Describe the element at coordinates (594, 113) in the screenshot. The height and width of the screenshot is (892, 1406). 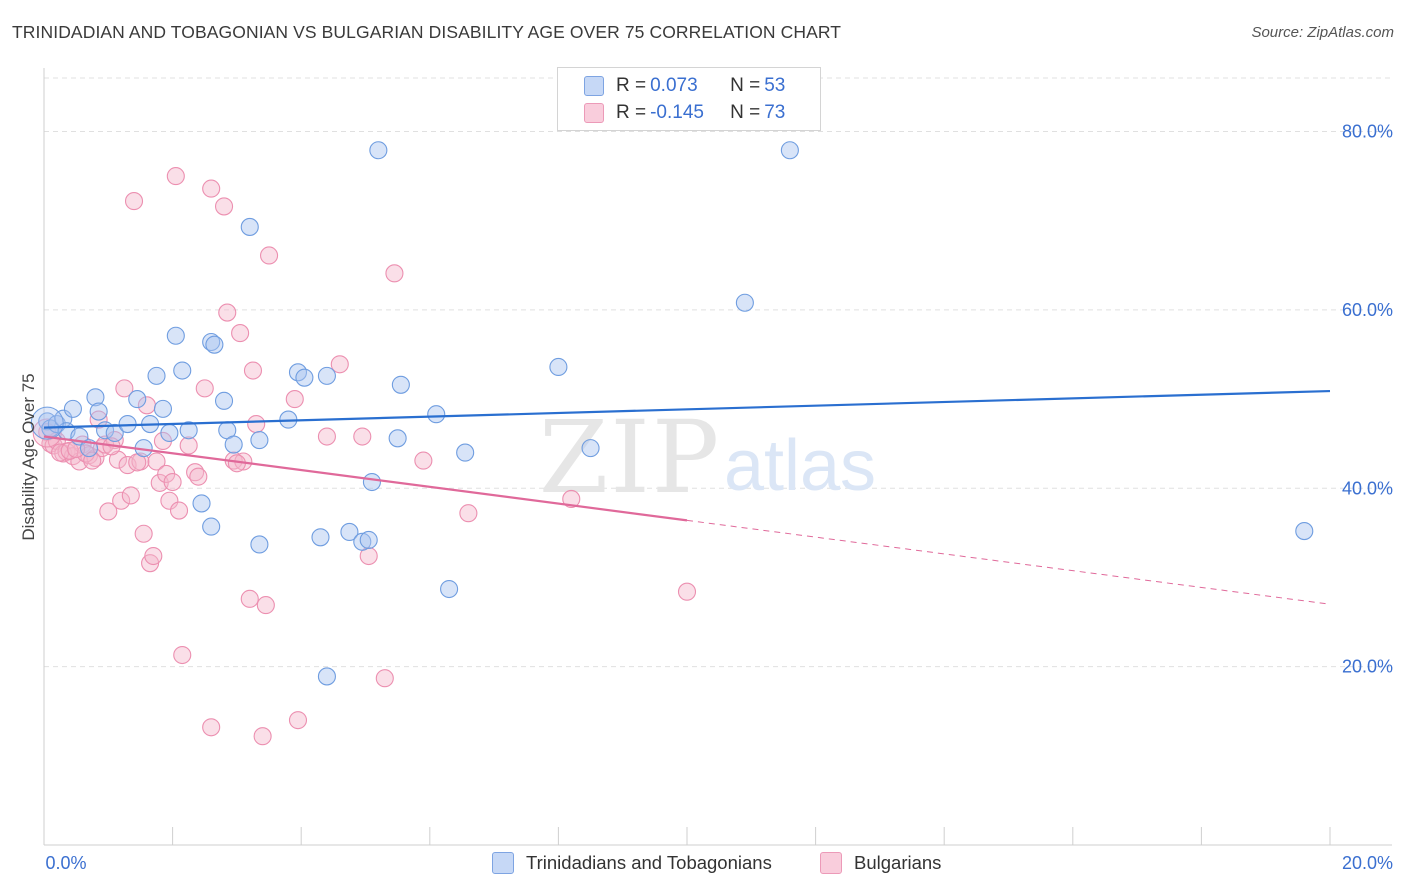
I see `legend-swatch-pink` at that location.